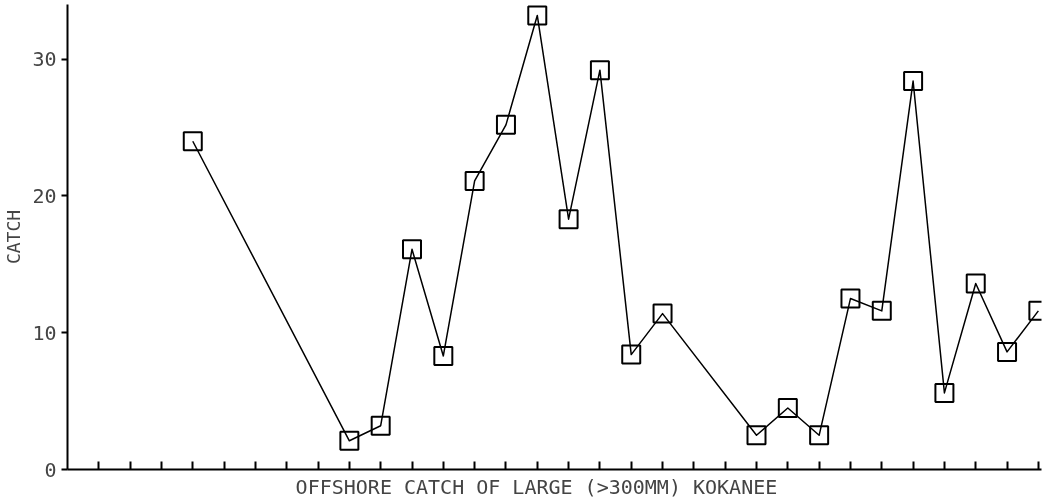  What do you see at coordinates (50, 469) in the screenshot?
I see `y-tick-label: 0` at bounding box center [50, 469].